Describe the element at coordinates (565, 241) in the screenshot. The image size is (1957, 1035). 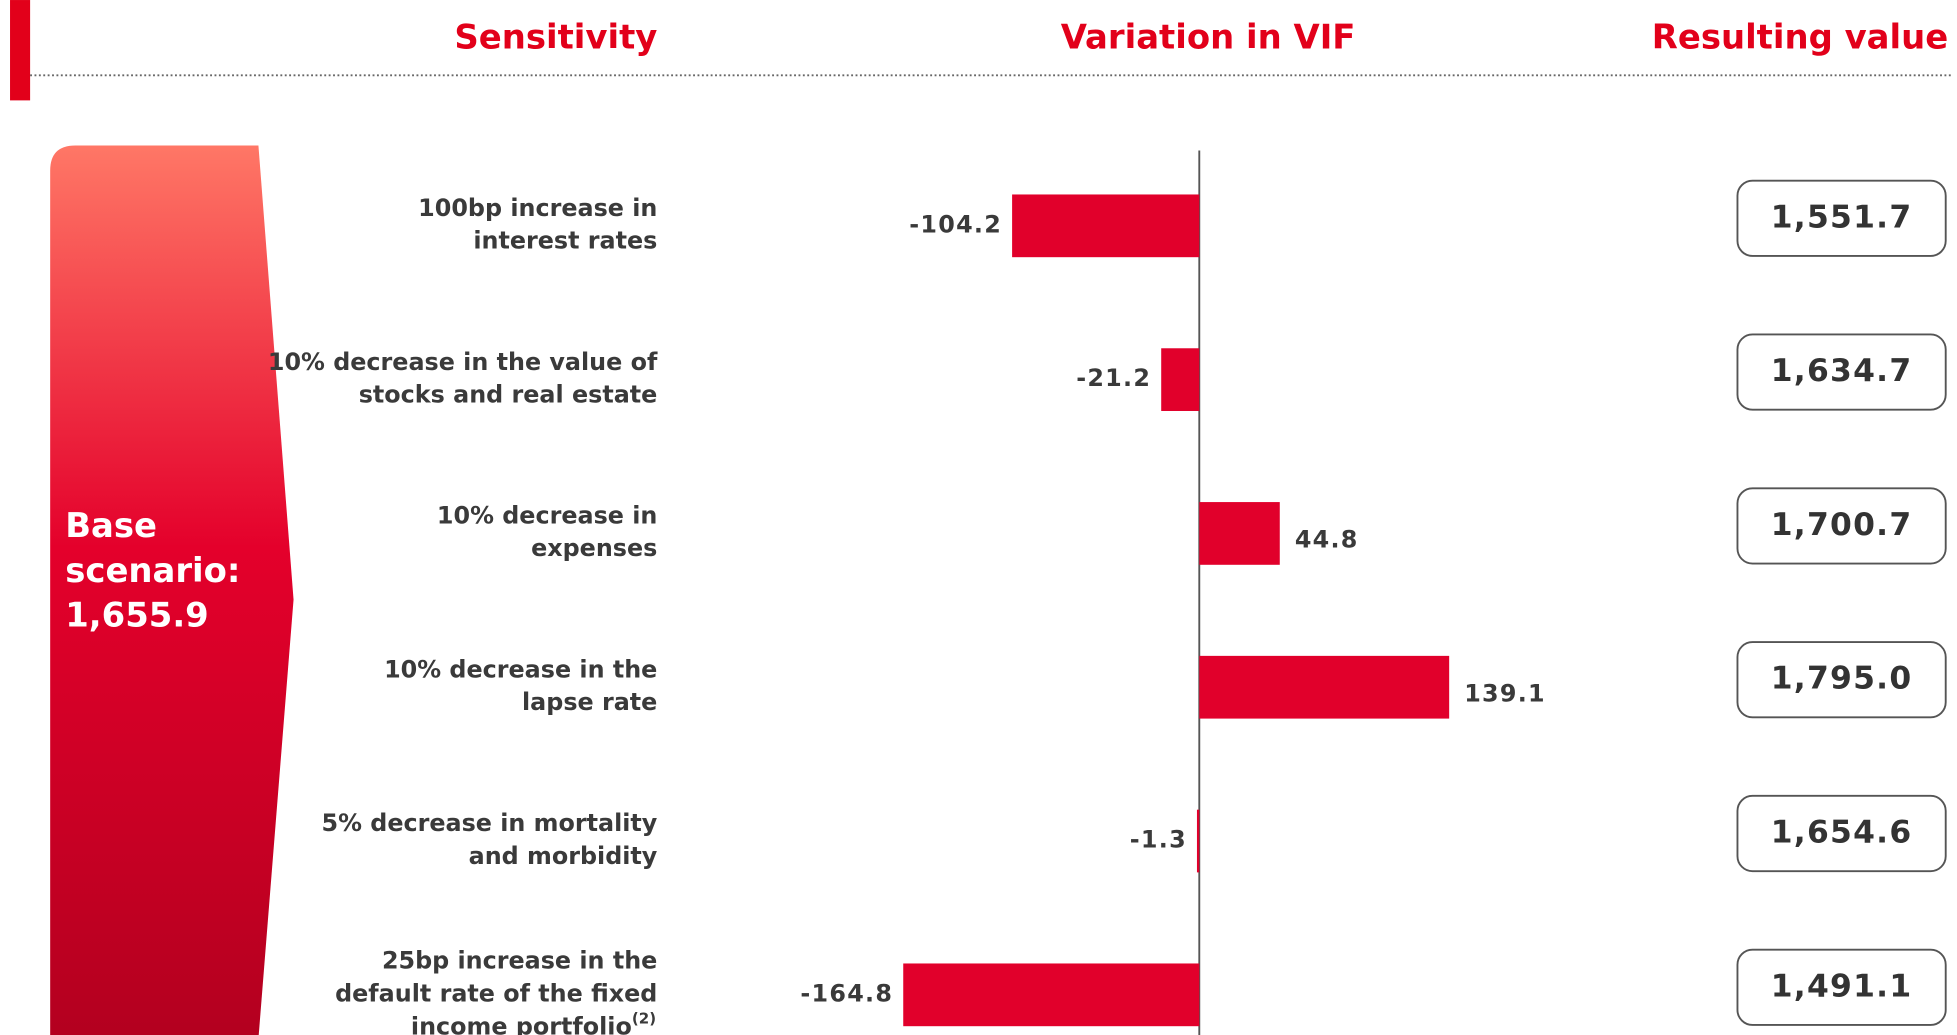
I see `category-label: interest rates` at that location.